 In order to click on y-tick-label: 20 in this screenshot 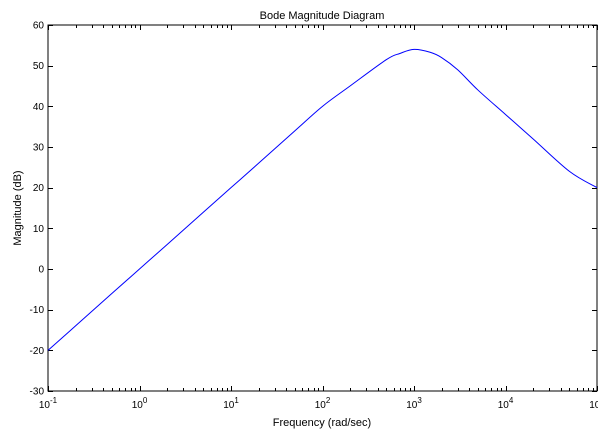, I will do `click(39, 188)`.